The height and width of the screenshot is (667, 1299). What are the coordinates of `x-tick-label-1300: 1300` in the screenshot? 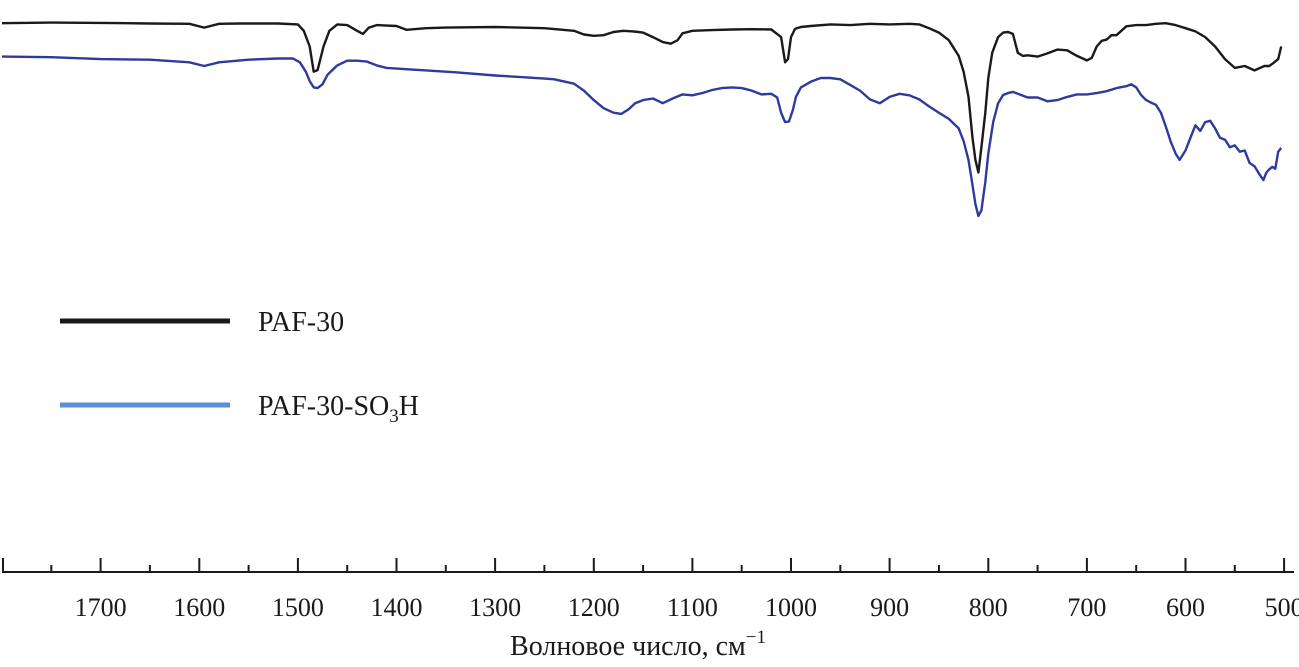 It's located at (495, 607).